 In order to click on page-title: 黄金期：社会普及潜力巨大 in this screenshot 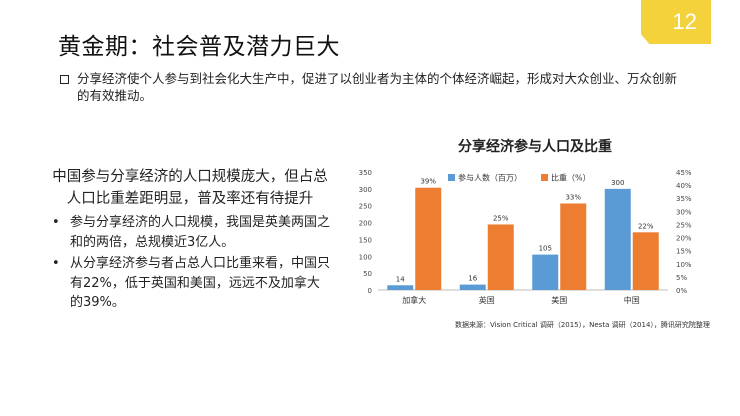, I will do `click(199, 47)`.